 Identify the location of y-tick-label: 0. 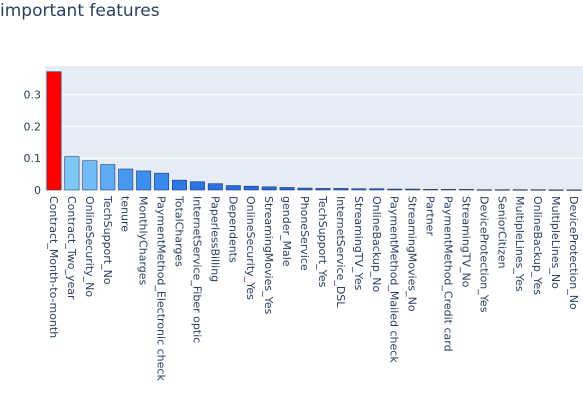
(37, 190).